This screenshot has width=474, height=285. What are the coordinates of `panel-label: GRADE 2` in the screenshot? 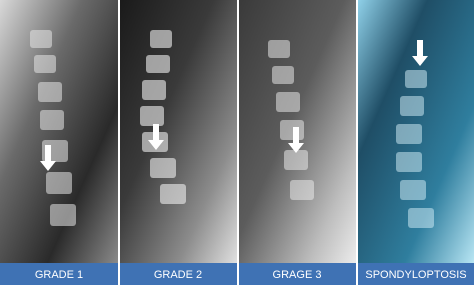 It's located at (178, 275).